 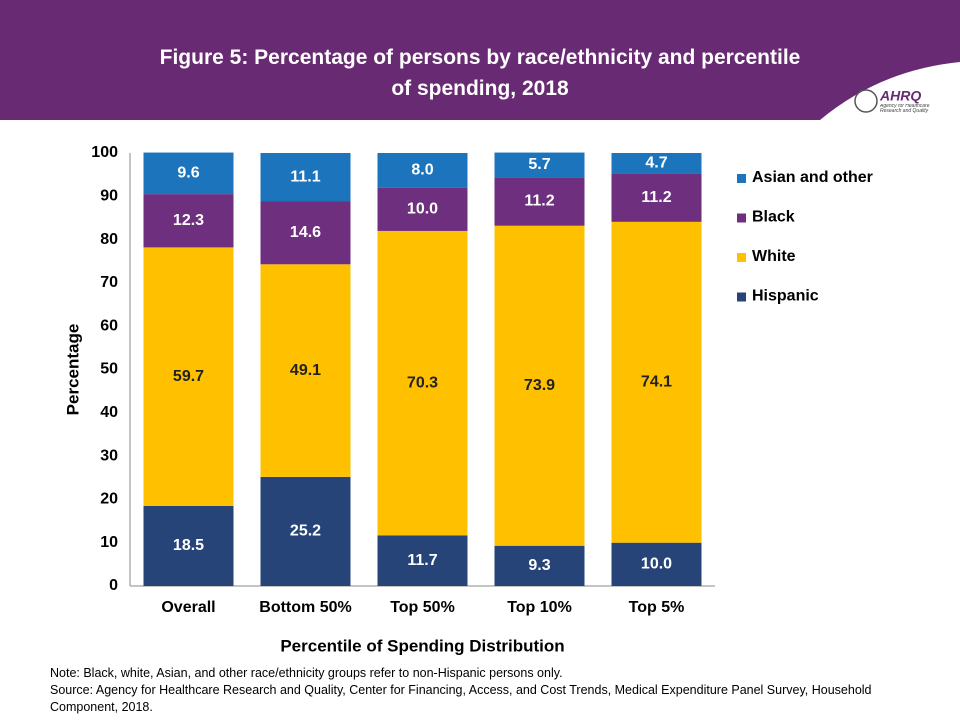 I want to click on data-label: 70.3, so click(x=422, y=382).